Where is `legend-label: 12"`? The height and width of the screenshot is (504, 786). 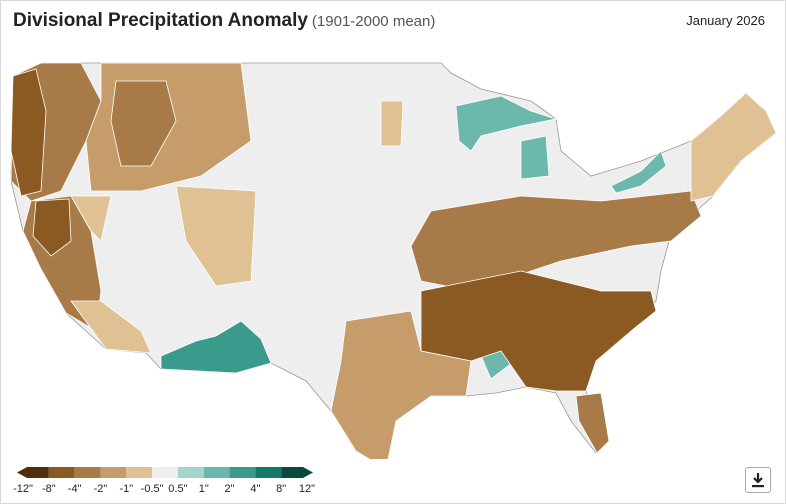
legend-label: 12" is located at coordinates (307, 489).